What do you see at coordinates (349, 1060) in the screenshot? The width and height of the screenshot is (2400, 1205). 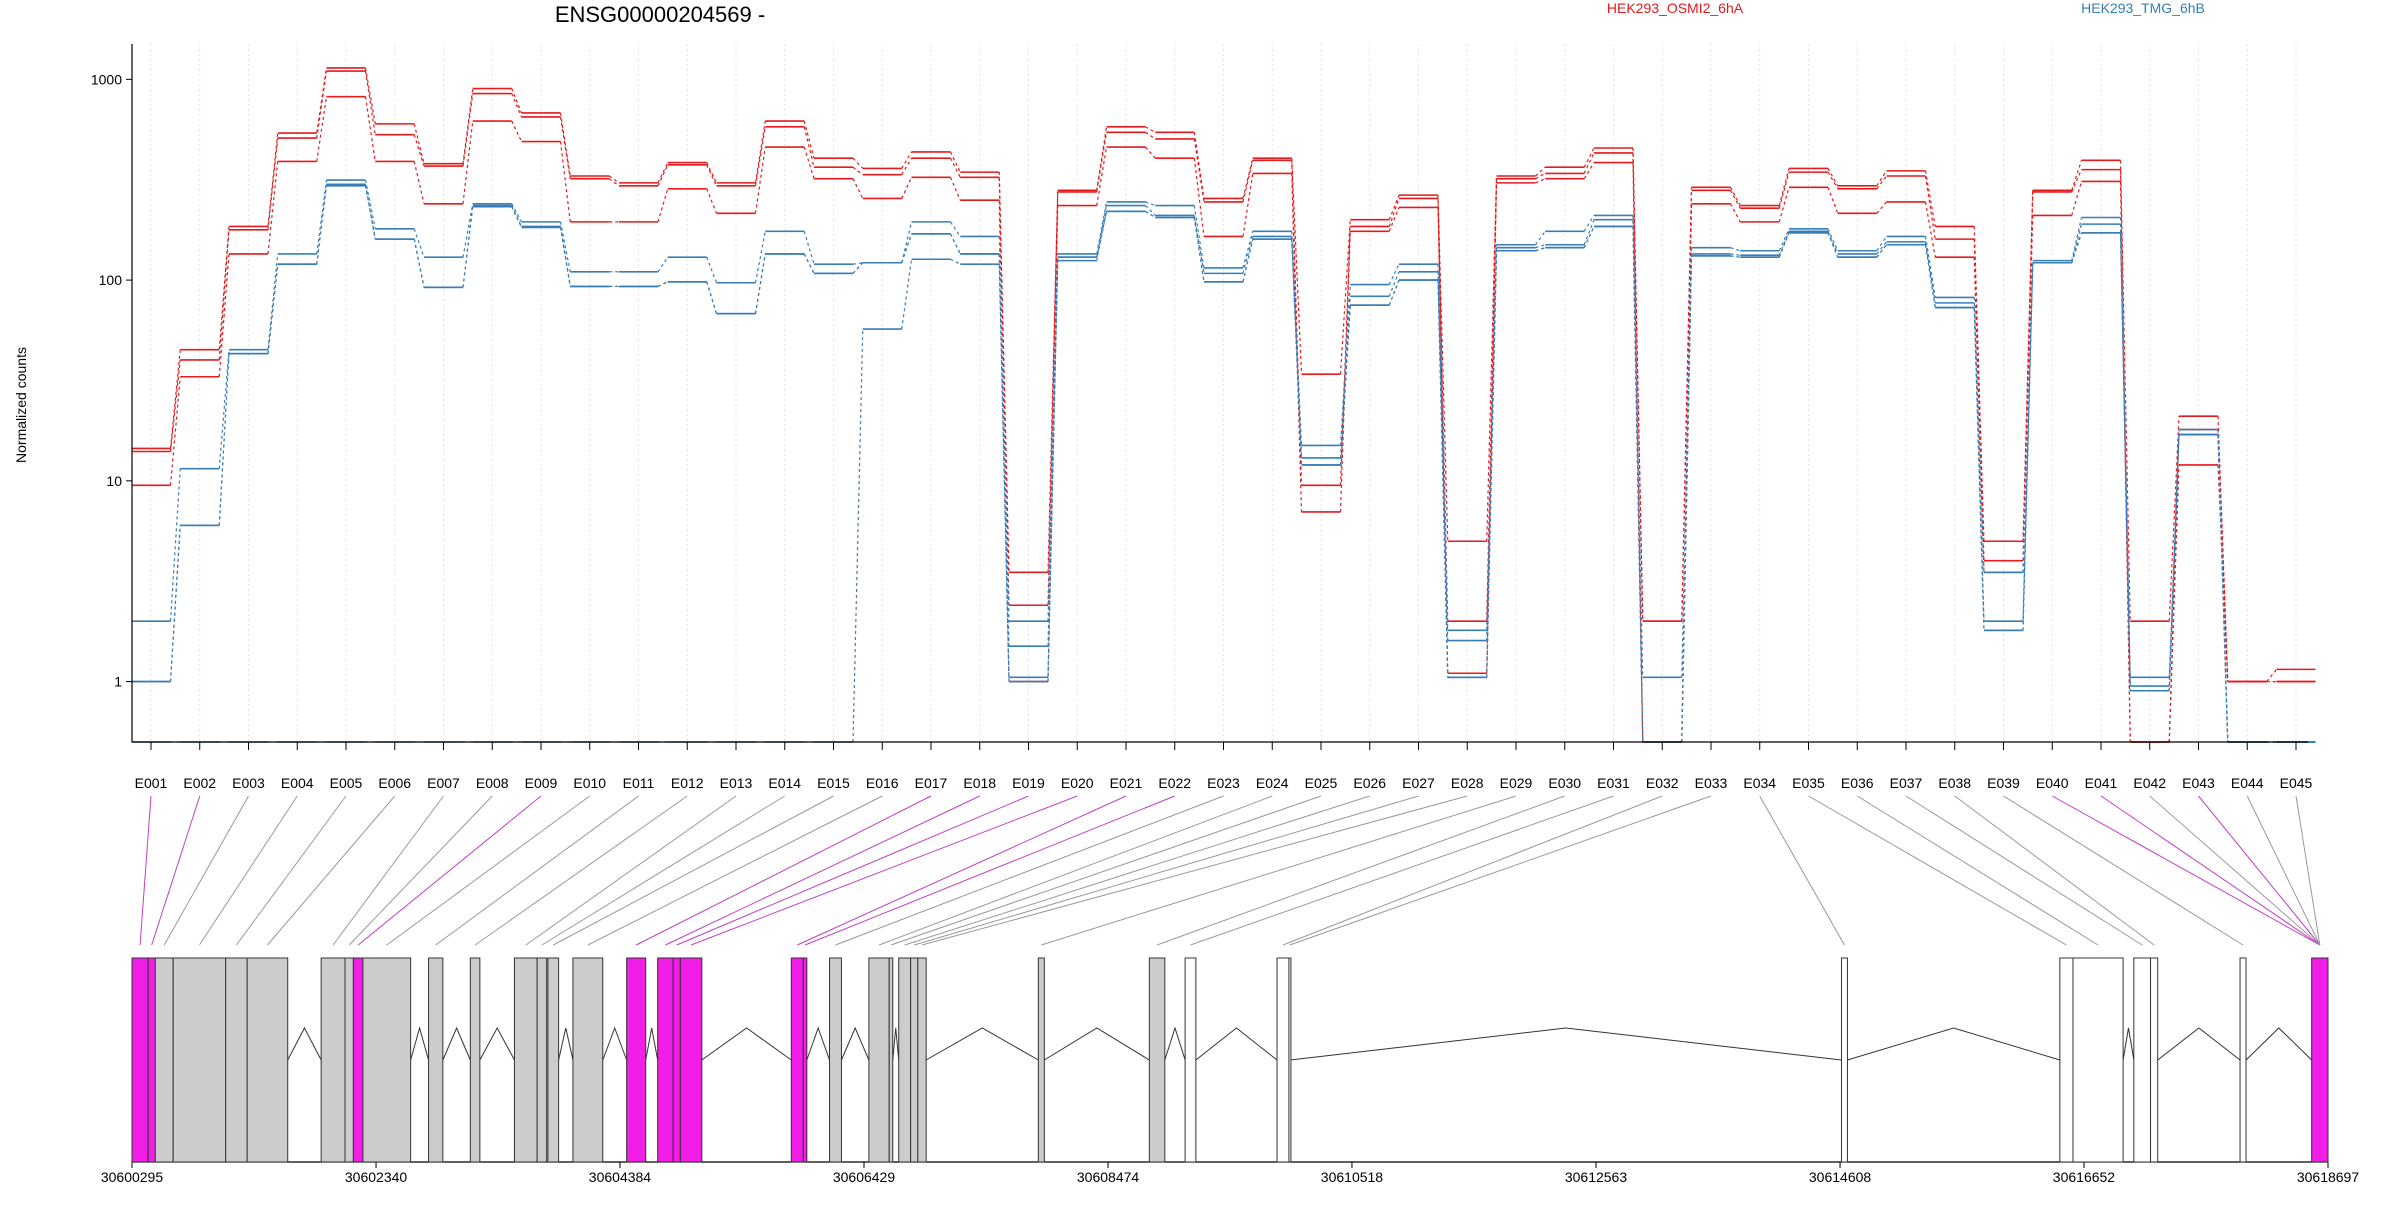 I see `exon-box-E008` at bounding box center [349, 1060].